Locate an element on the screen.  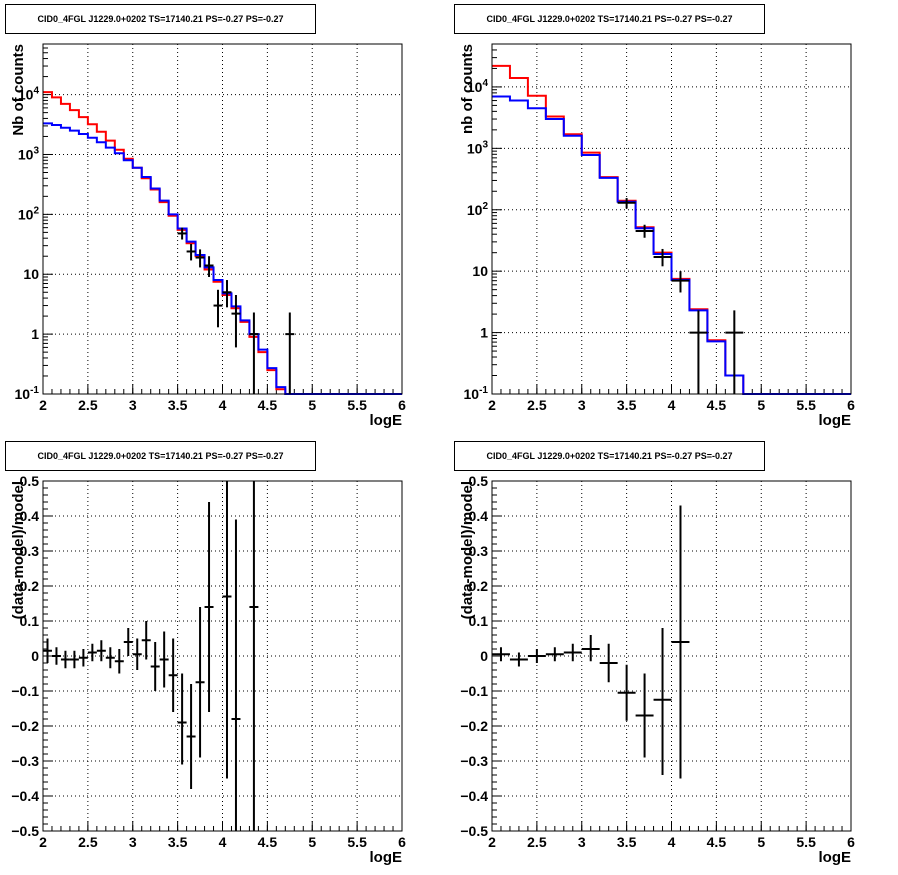
x-tick-label: 3 is located at coordinates (133, 842).